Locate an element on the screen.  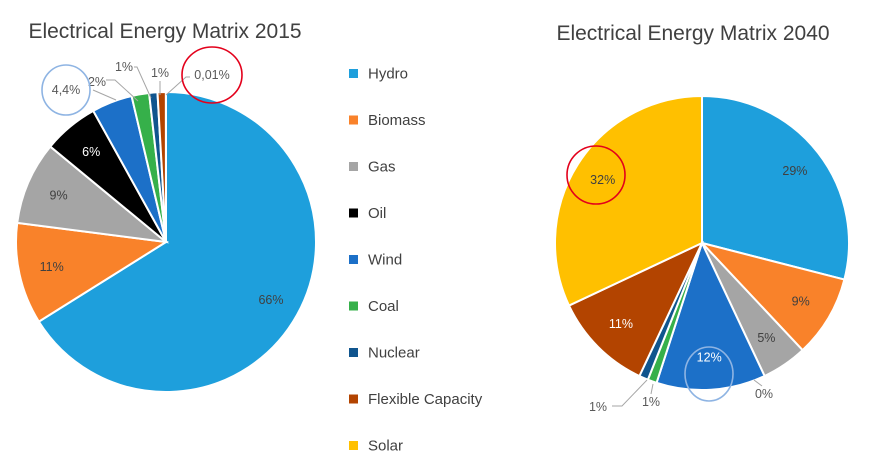
leader-line-wind is located at coordinates (104, 95).